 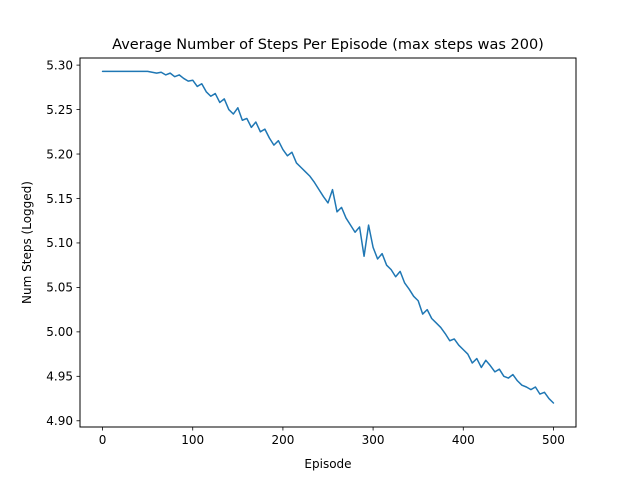 What do you see at coordinates (373, 440) in the screenshot?
I see `x-tick-label: 300` at bounding box center [373, 440].